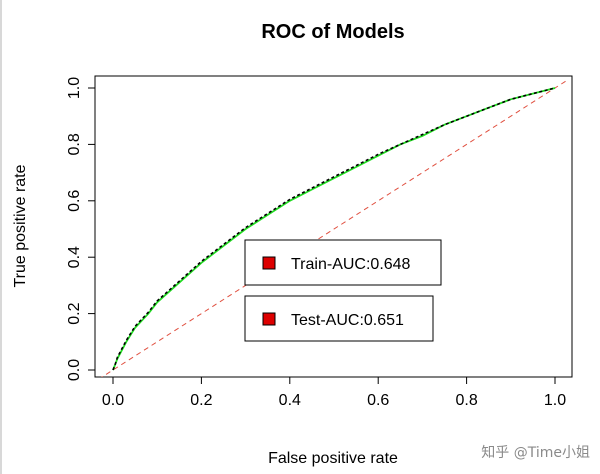  What do you see at coordinates (74, 88) in the screenshot?
I see `y-tick-label: 1.0` at bounding box center [74, 88].